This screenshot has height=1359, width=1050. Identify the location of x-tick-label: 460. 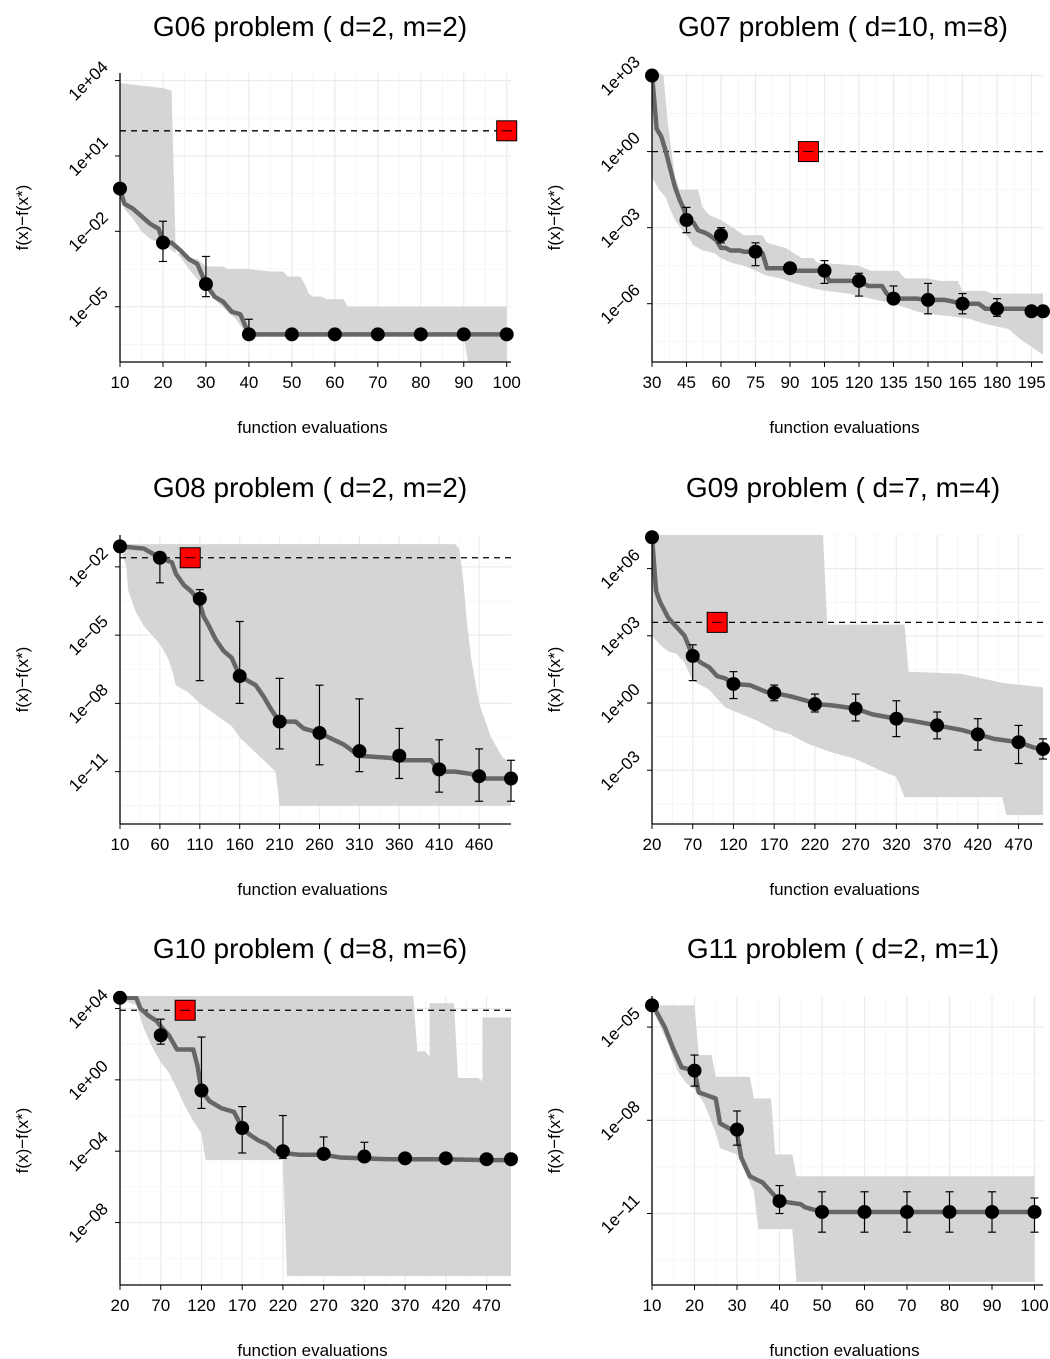
(479, 844).